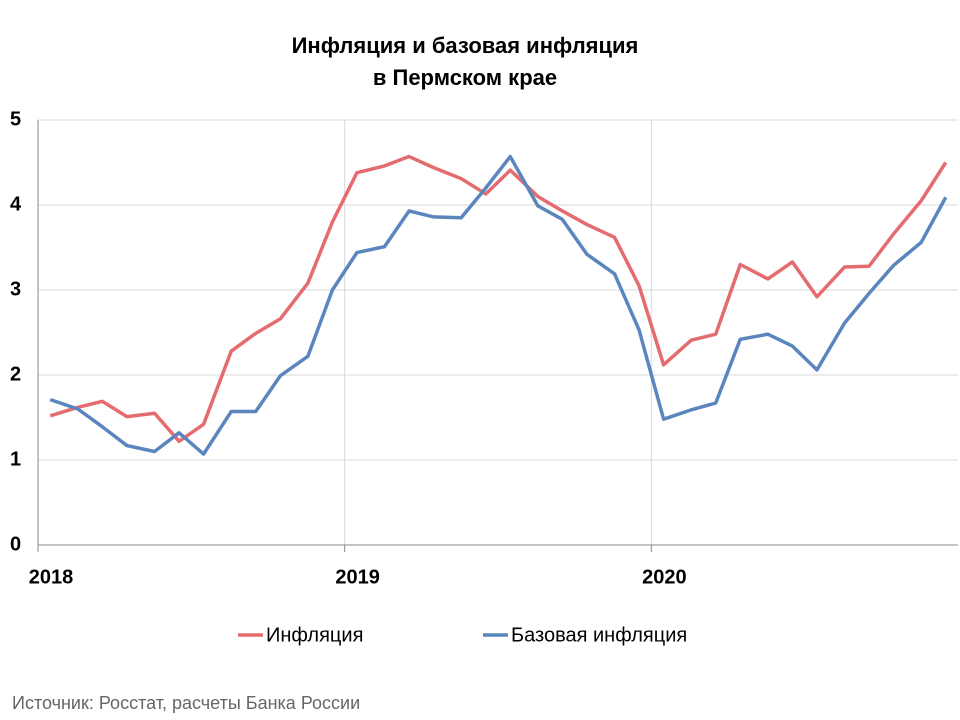 This screenshot has width=960, height=720. I want to click on y-tick-label: 4, so click(16, 204).